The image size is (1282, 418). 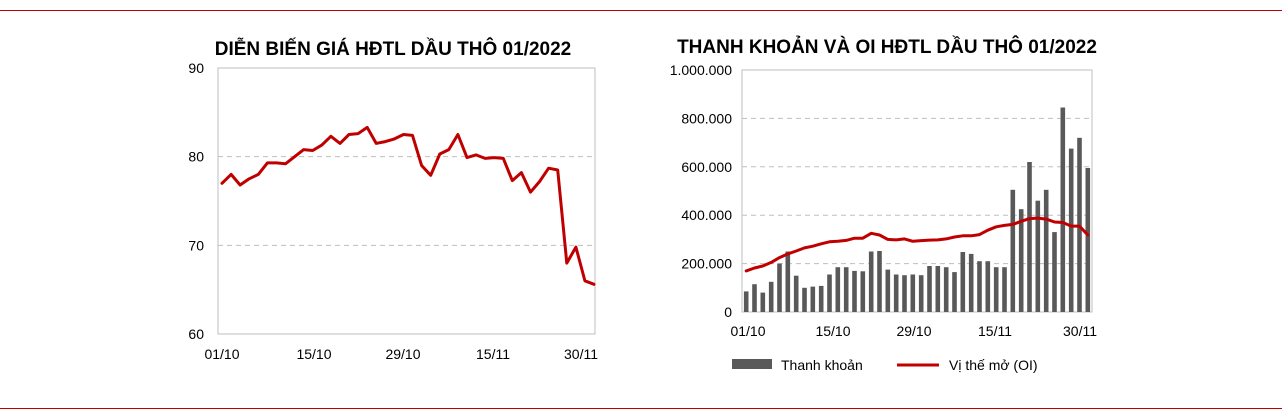 I want to click on chart1-x-tick-label: 29/10, so click(x=402, y=354).